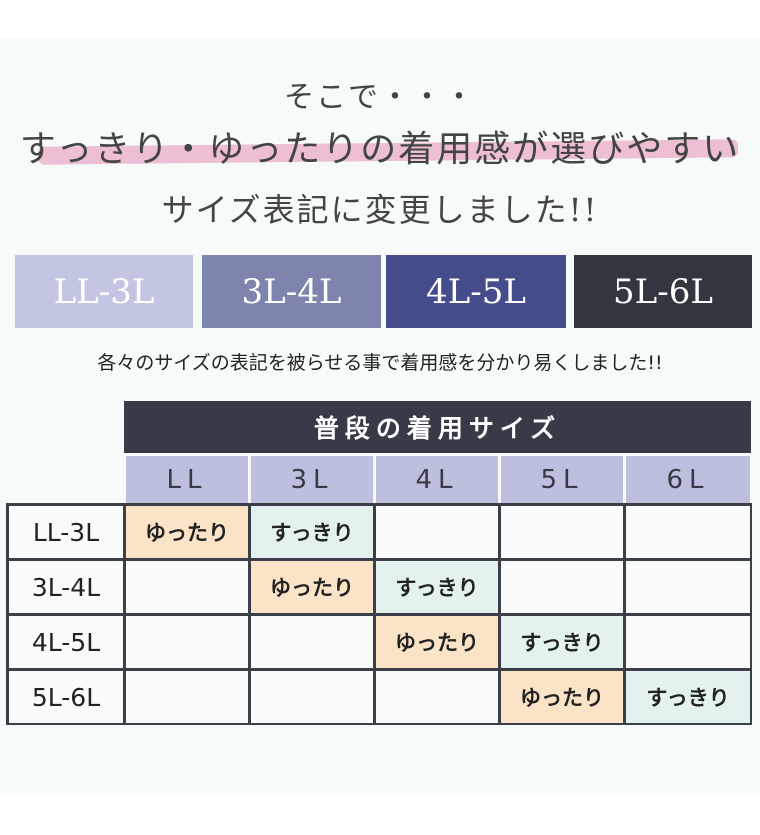 This screenshot has height=835, width=760. I want to click on headline-line2: すっきり・ゆったりの着用感が選びやすい, so click(380, 149).